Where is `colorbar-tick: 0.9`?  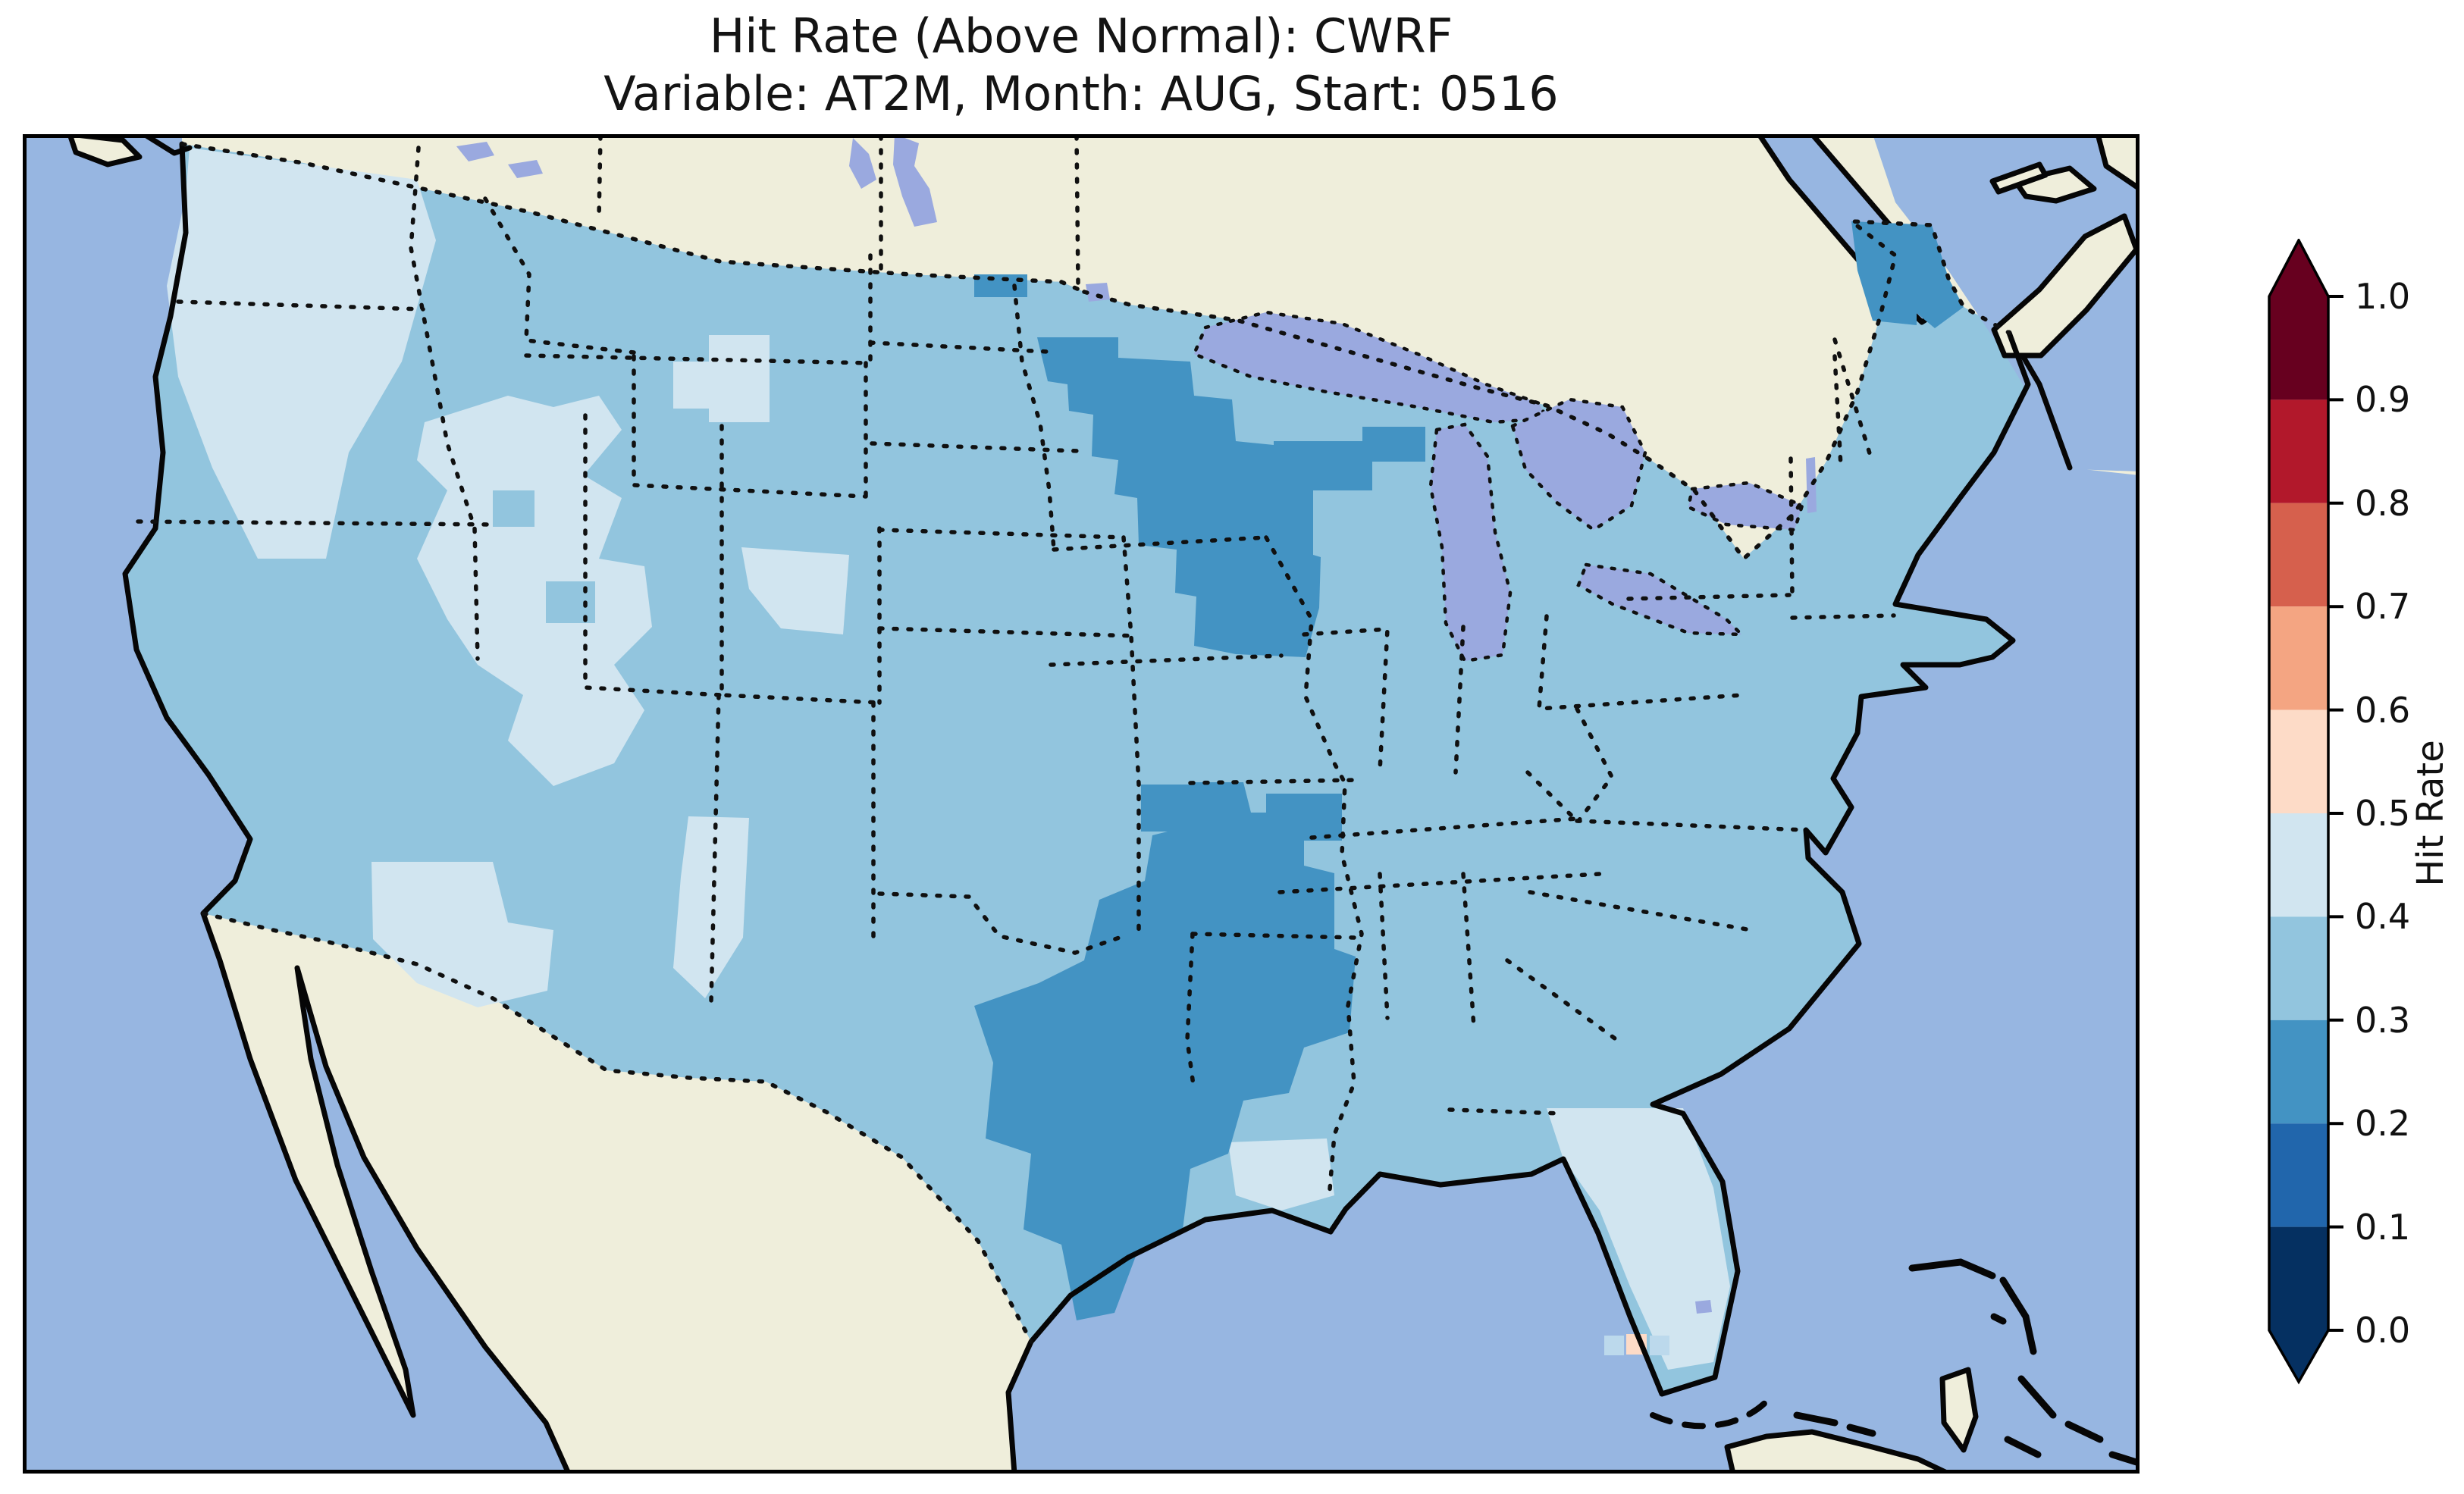 colorbar-tick: 0.9 is located at coordinates (2383, 399).